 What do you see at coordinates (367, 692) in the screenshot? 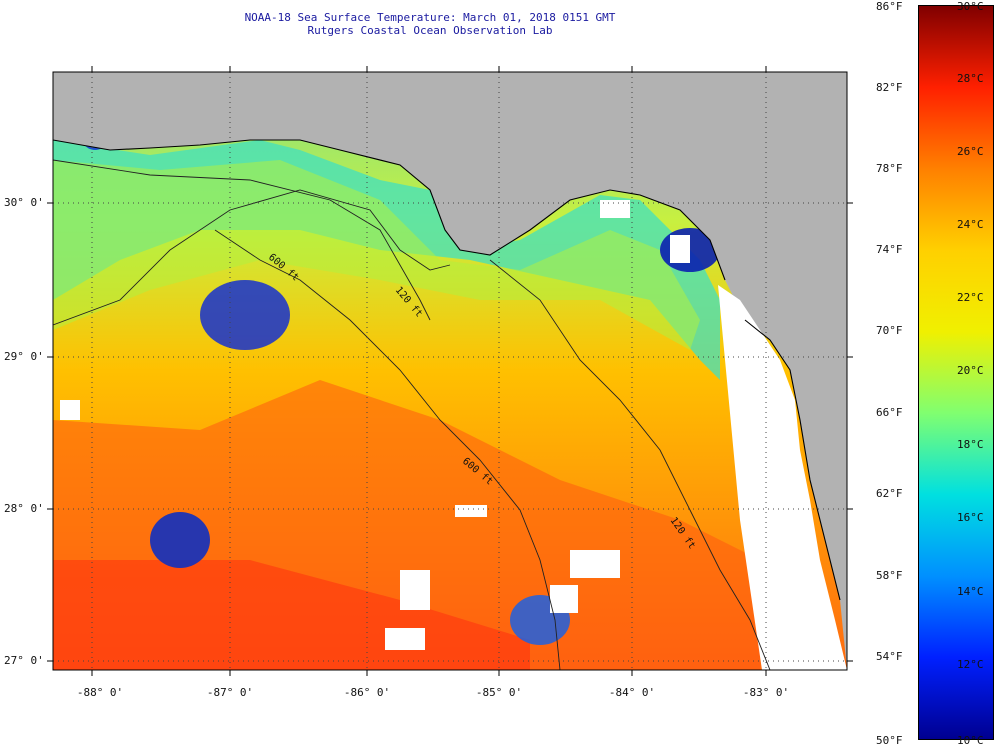
I see `longitude-label: -86° 0'` at bounding box center [367, 692].